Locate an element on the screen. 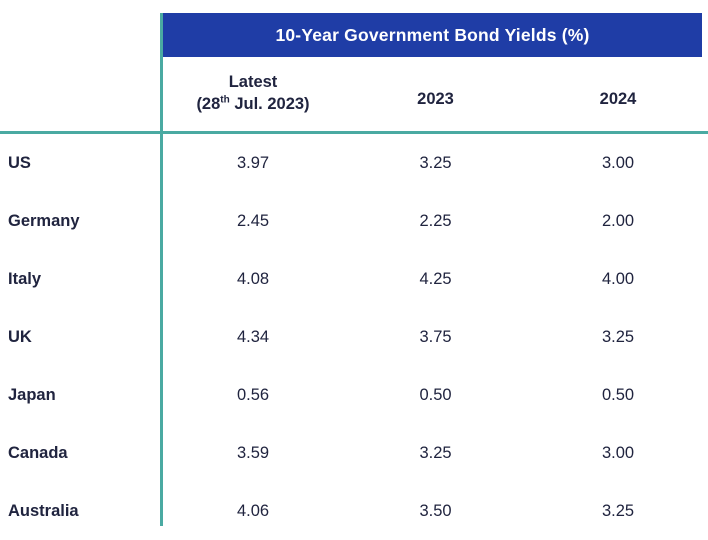 The width and height of the screenshot is (708, 540). cell-2023: 2.25 is located at coordinates (435, 220).